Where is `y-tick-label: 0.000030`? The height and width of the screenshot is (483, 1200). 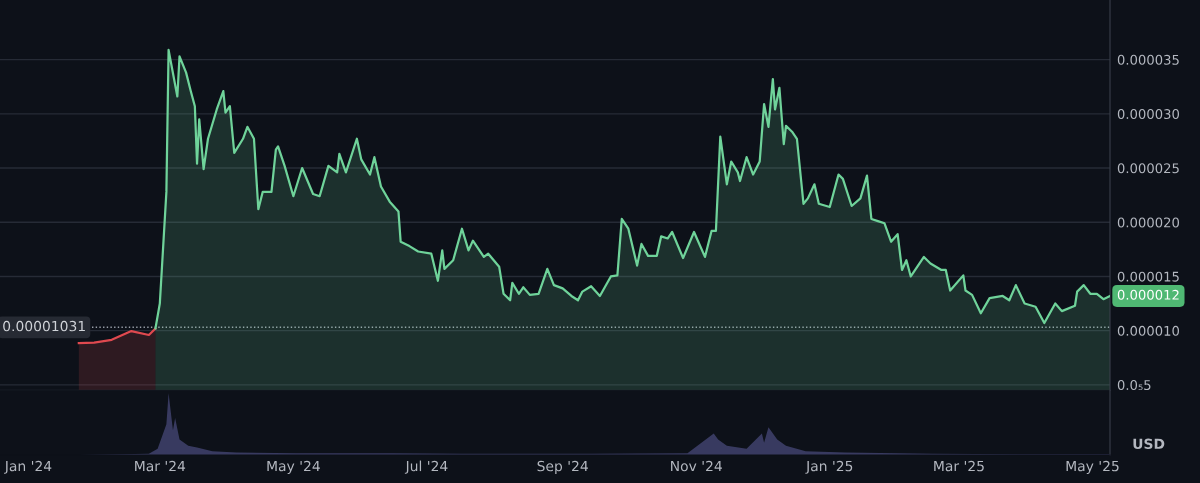 y-tick-label: 0.000030 is located at coordinates (1148, 114).